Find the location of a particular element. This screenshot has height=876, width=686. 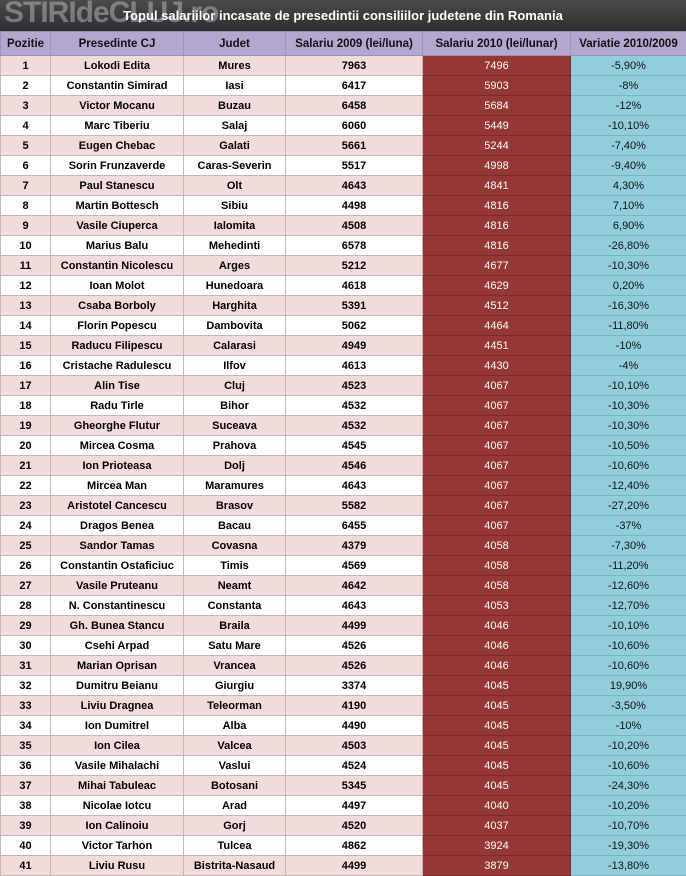

table-cell: Ion Cilea is located at coordinates (117, 746).